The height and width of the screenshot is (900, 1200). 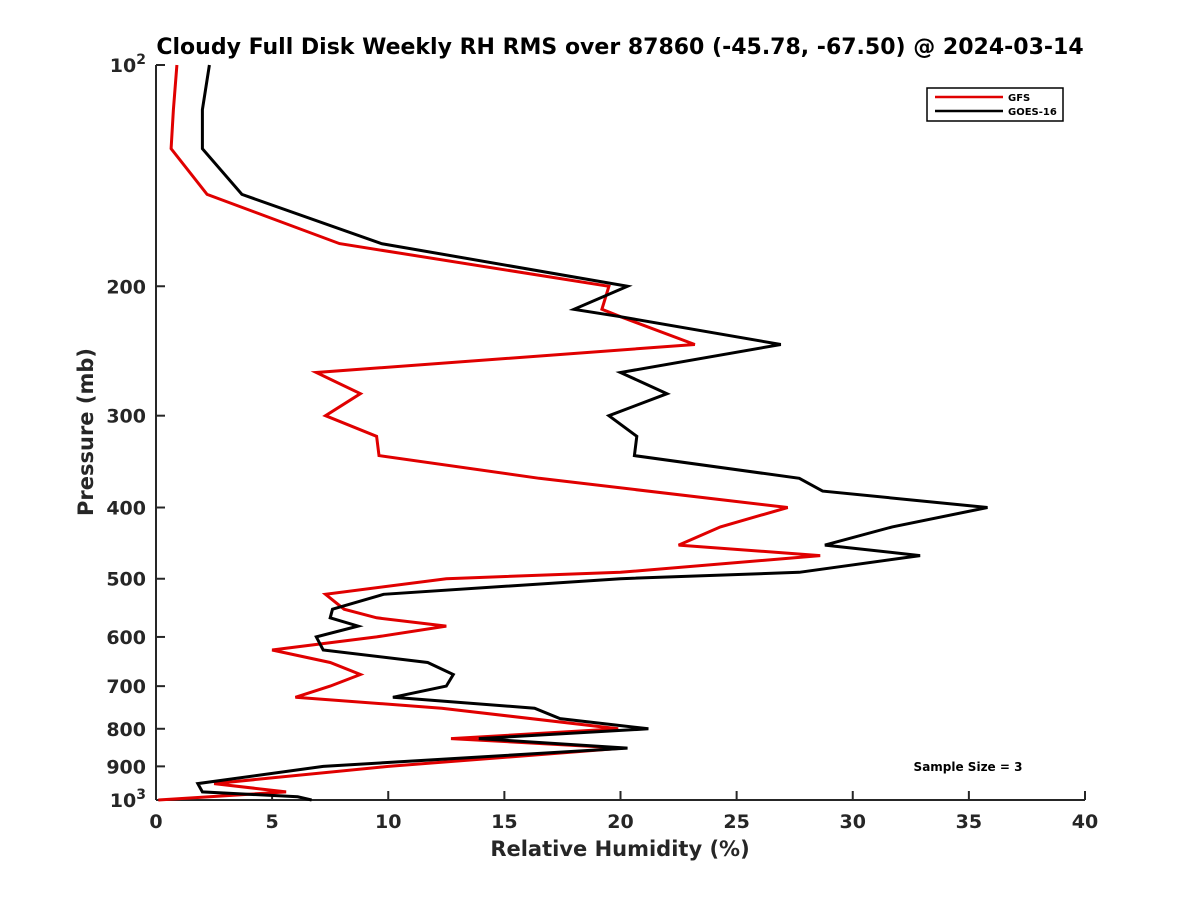 I want to click on y-tick-label: 200, so click(x=126, y=287).